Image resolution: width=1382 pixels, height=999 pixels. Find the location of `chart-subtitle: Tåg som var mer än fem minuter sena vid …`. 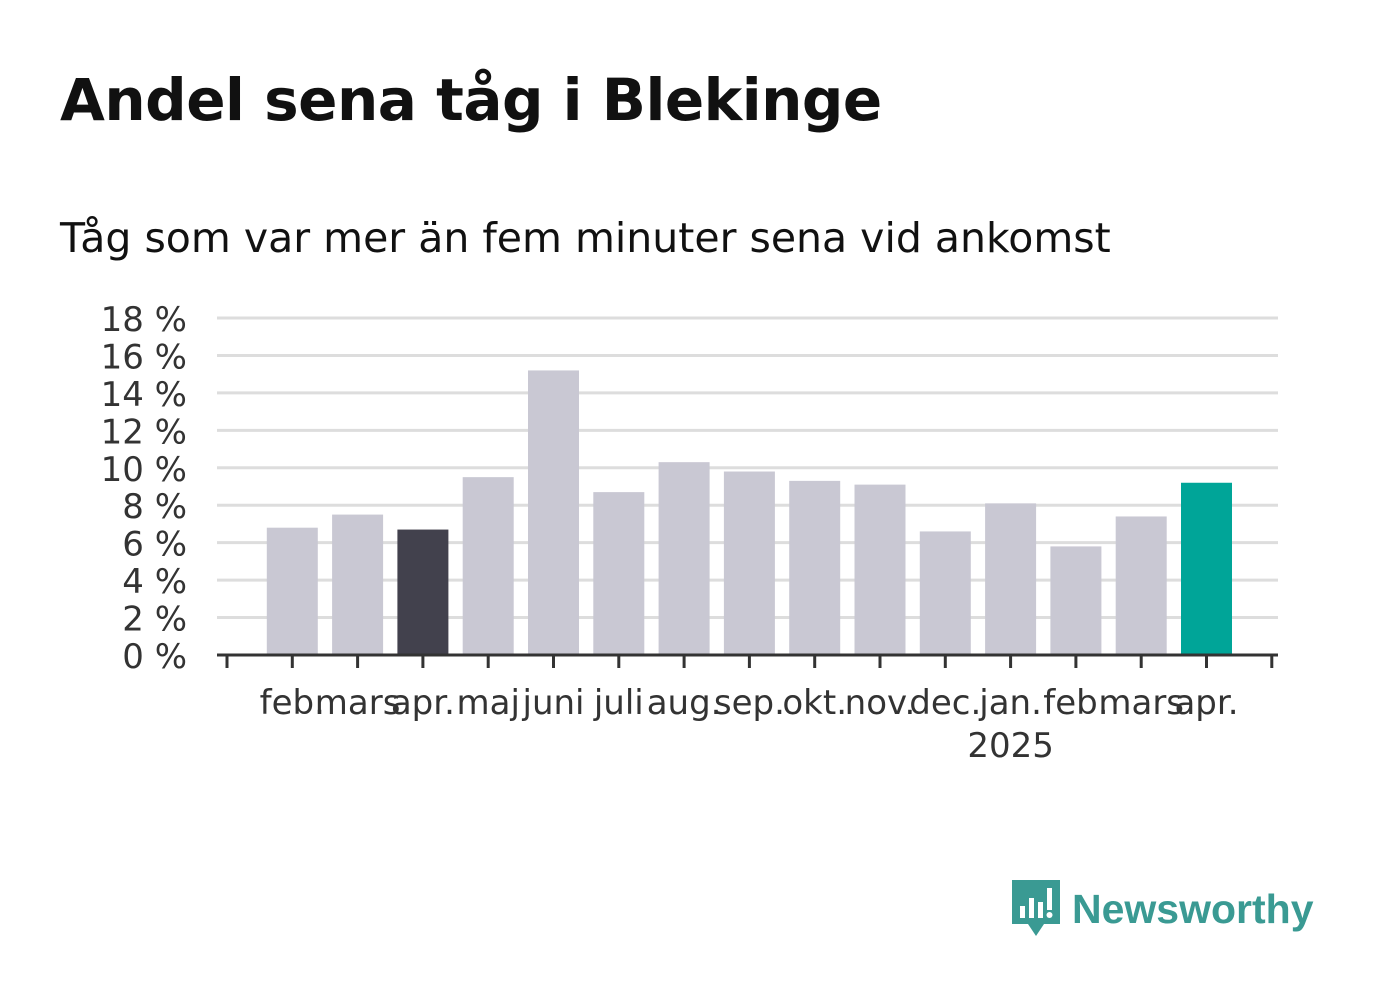

chart-subtitle: Tåg som var mer än fem minuter sena vid … is located at coordinates (585, 238).